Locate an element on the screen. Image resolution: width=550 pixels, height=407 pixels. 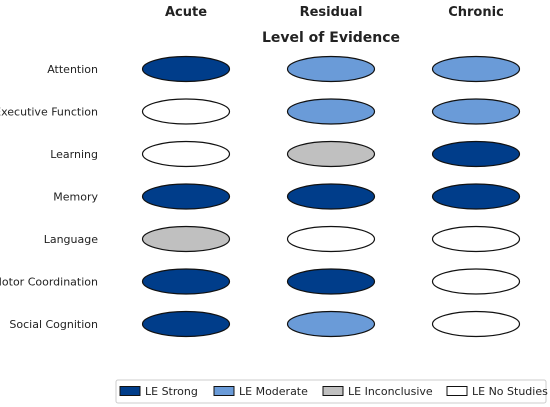
row-label: Learning is located at coordinates (74, 154).